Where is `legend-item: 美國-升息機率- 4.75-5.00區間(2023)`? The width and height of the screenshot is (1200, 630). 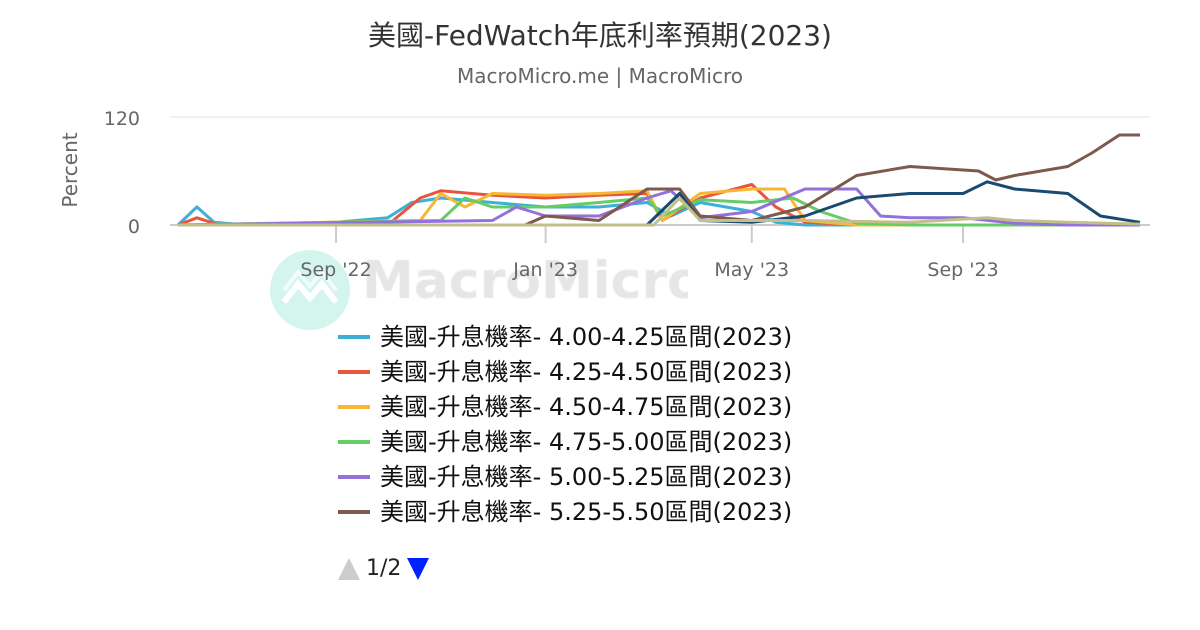 legend-item: 美國-升息機率- 4.75-5.00區間(2023) is located at coordinates (618, 442).